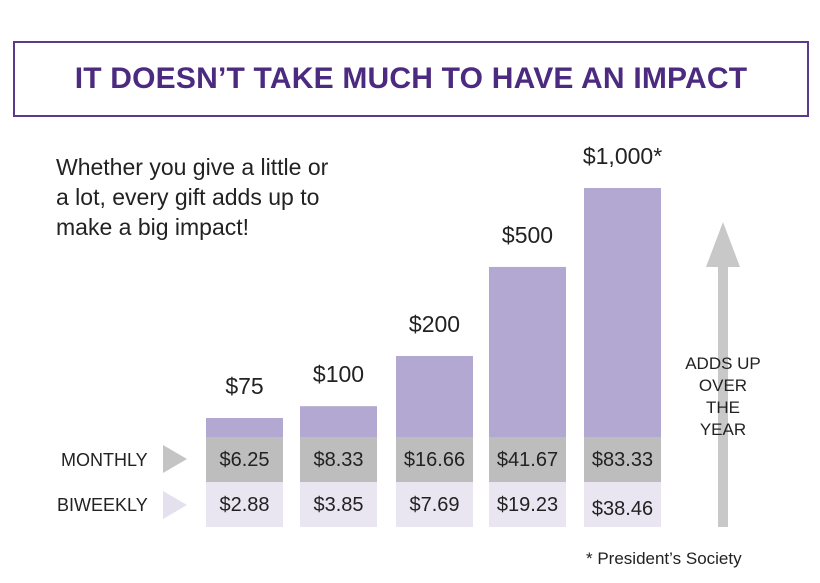 The width and height of the screenshot is (820, 583). Describe the element at coordinates (338, 374) in the screenshot. I see `bar-value-label: $100` at that location.